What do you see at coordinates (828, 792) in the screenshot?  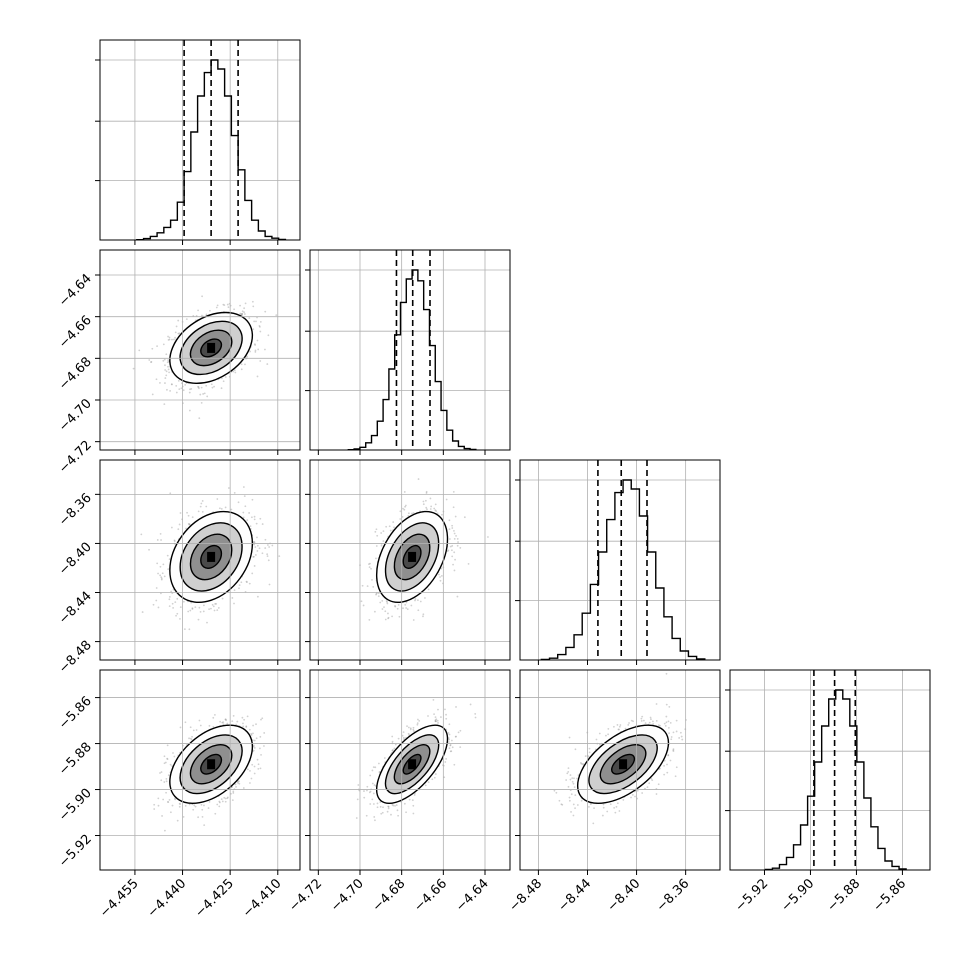 I see `histogram-panel: −5.92 −5.90 −5.88 −5.86` at bounding box center [828, 792].